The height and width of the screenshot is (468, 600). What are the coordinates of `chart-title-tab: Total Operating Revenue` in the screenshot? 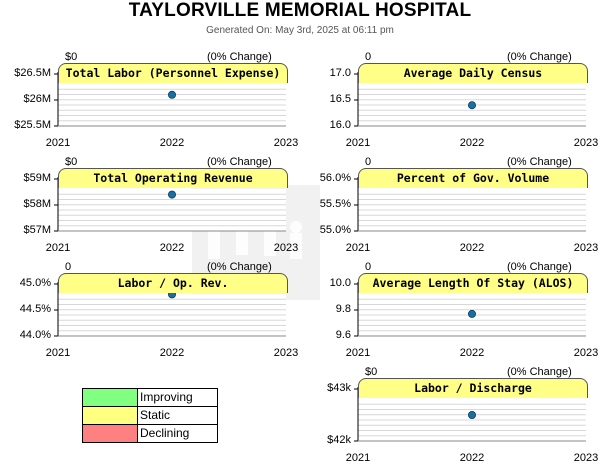 It's located at (173, 178).